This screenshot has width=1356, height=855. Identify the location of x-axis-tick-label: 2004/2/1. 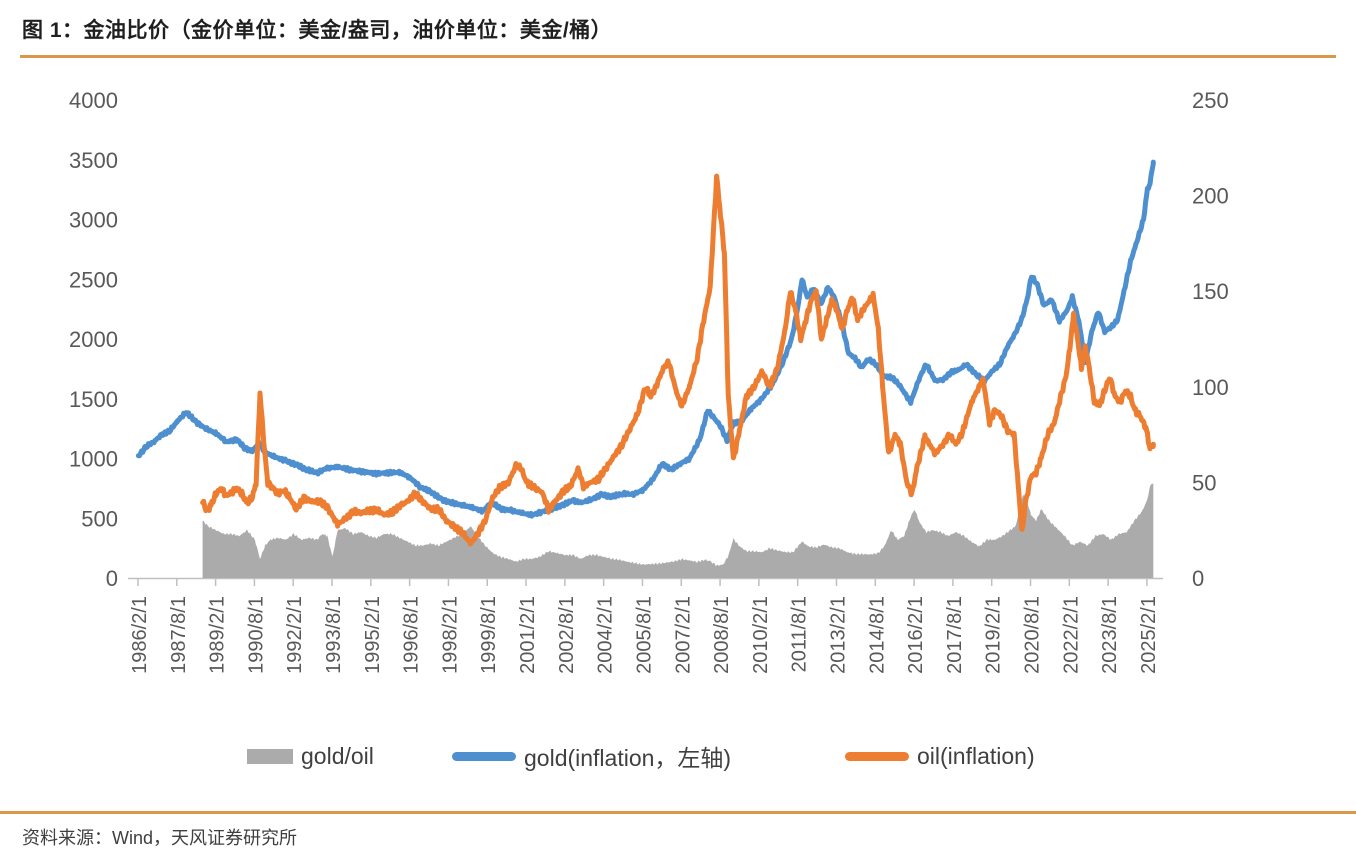
(606, 635).